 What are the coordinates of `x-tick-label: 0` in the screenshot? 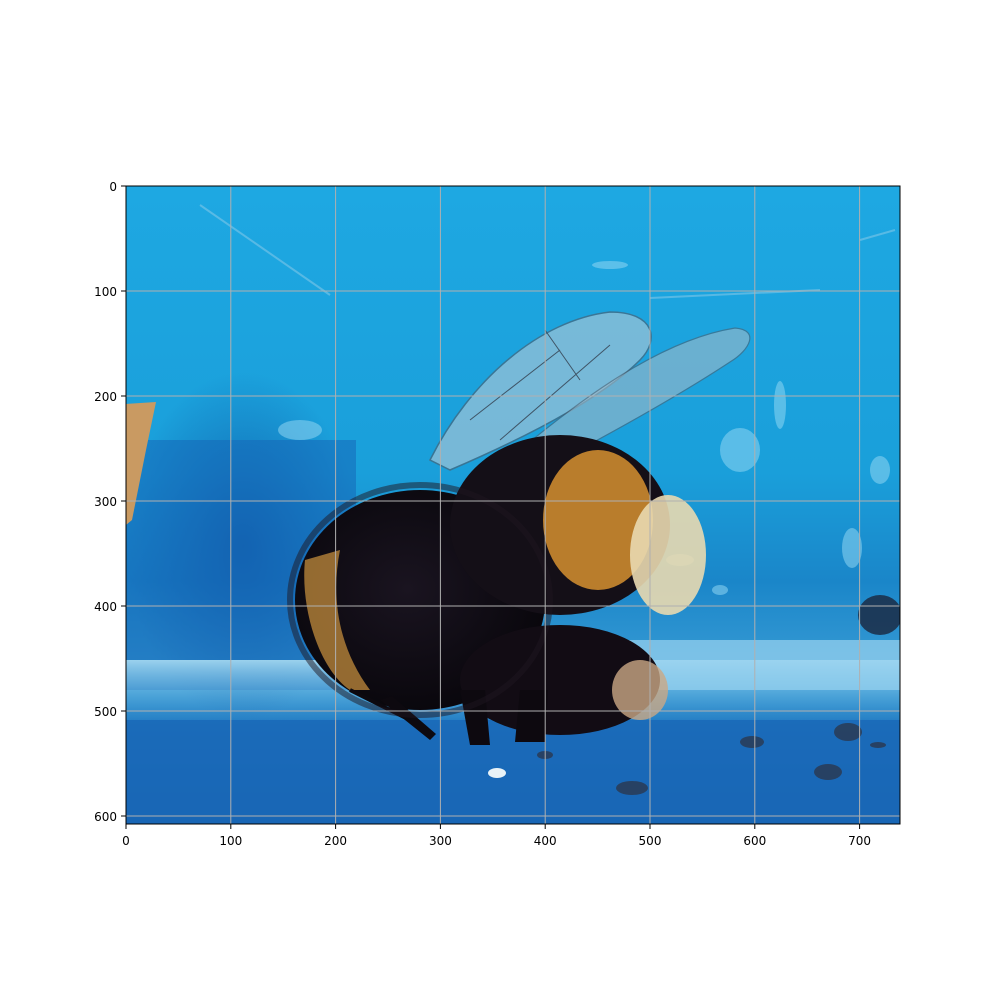 It's located at (126, 841).